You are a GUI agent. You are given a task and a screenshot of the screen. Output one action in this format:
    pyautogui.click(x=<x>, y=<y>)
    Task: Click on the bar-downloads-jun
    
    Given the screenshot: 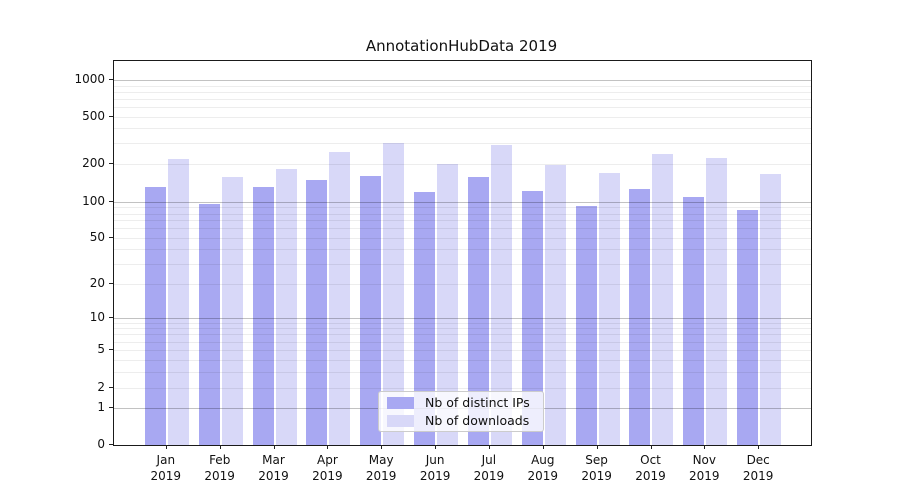 What is the action you would take?
    pyautogui.click(x=448, y=304)
    